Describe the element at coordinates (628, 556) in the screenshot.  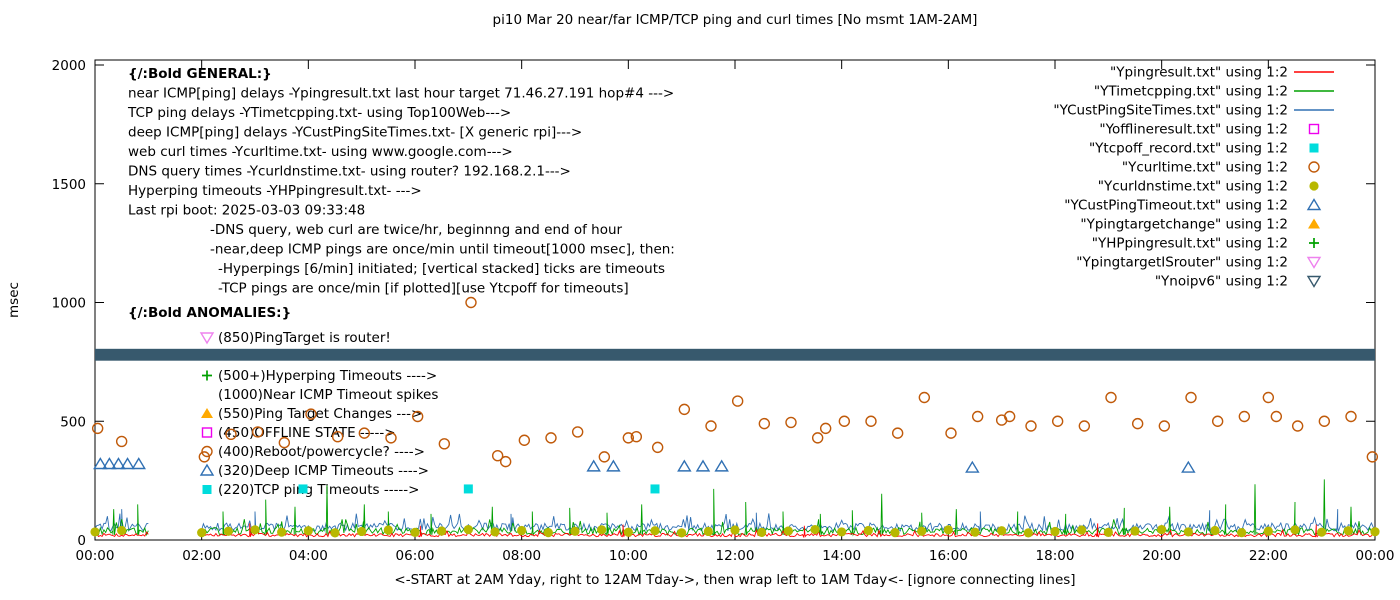
I see `x-tick-label: 10:00` at that location.